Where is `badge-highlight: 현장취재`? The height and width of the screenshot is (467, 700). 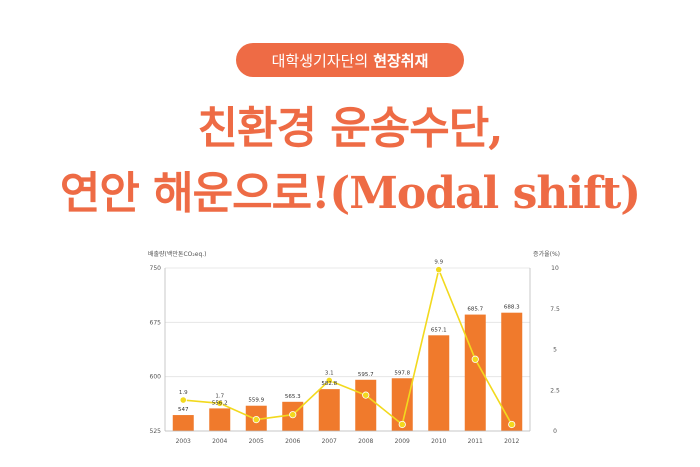 badge-highlight: 현장취재 is located at coordinates (401, 60).